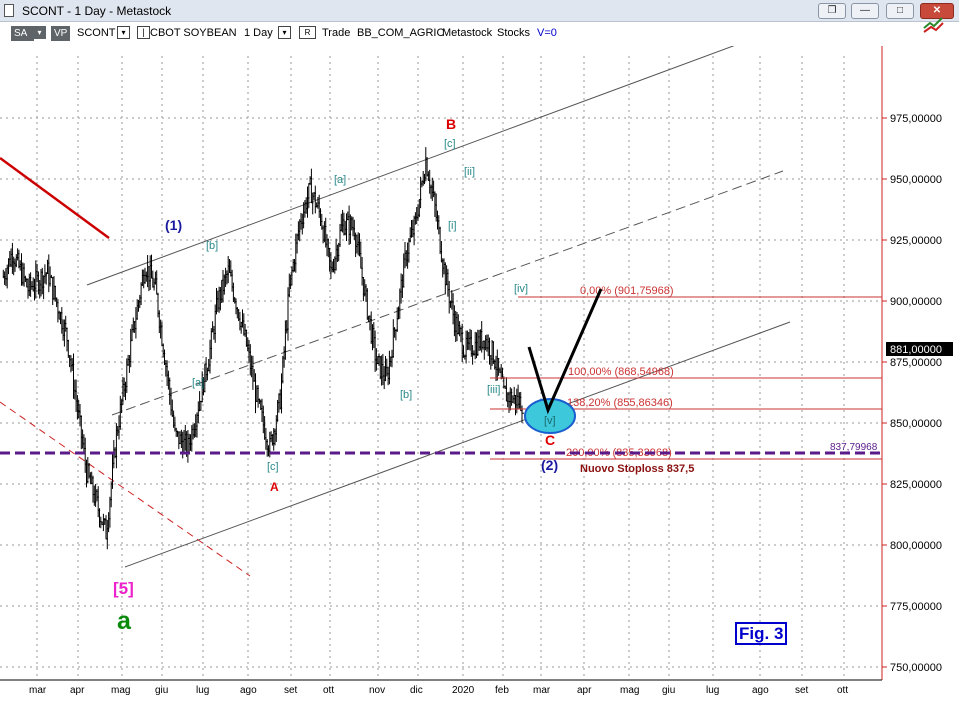 Image resolution: width=959 pixels, height=718 pixels. Describe the element at coordinates (916, 302) in the screenshot. I see `y-tick-label: 900,00000` at that location.